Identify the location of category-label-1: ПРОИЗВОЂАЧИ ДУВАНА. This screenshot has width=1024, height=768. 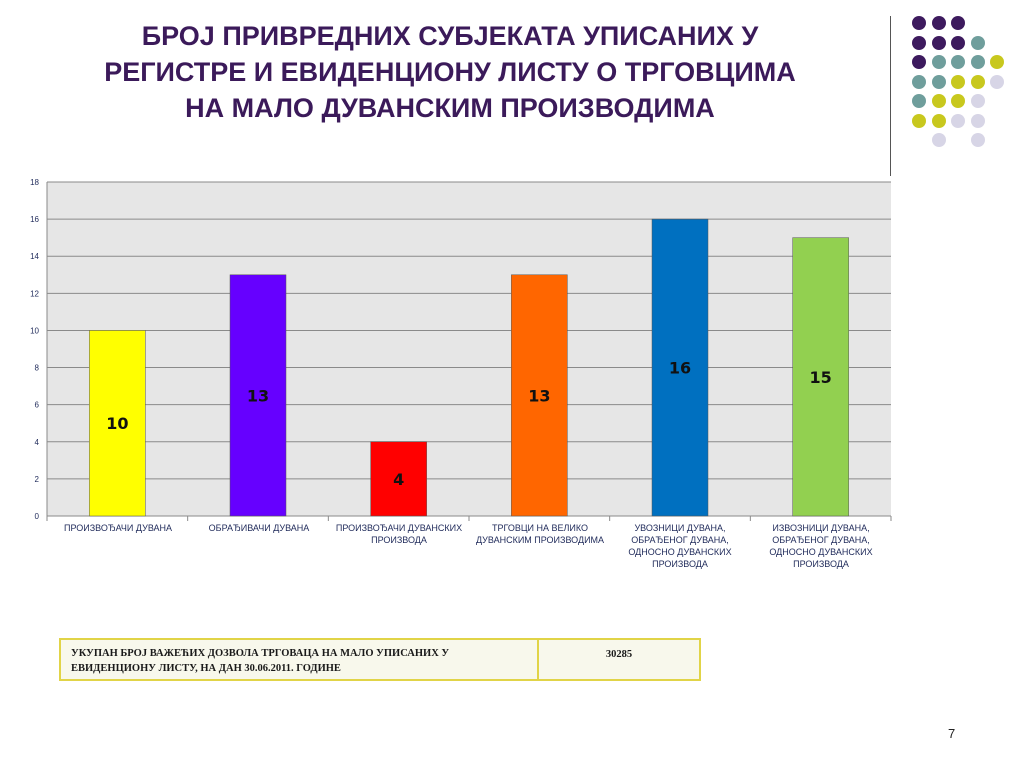
(118, 528).